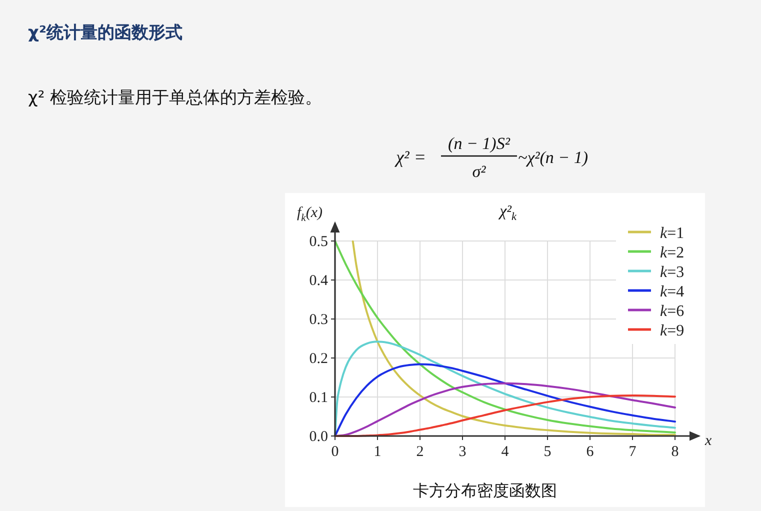  Describe the element at coordinates (479, 143) in the screenshot. I see `annotation: (n − 1)S²` at that location.